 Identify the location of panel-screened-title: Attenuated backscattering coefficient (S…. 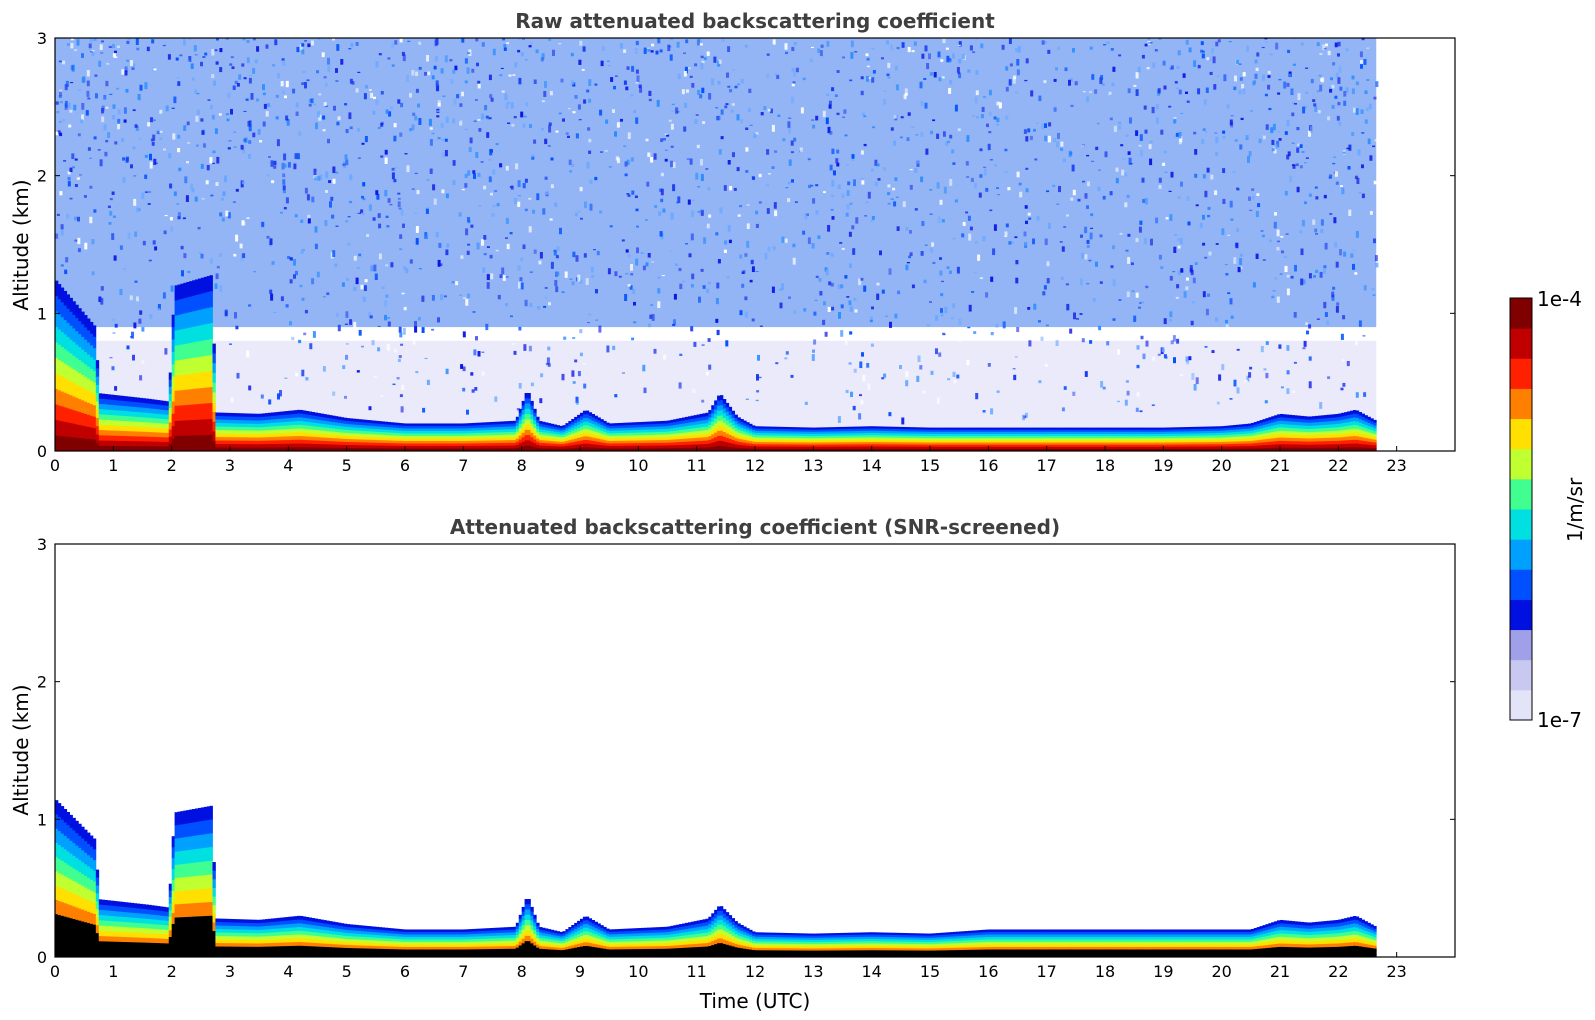
(755, 527).